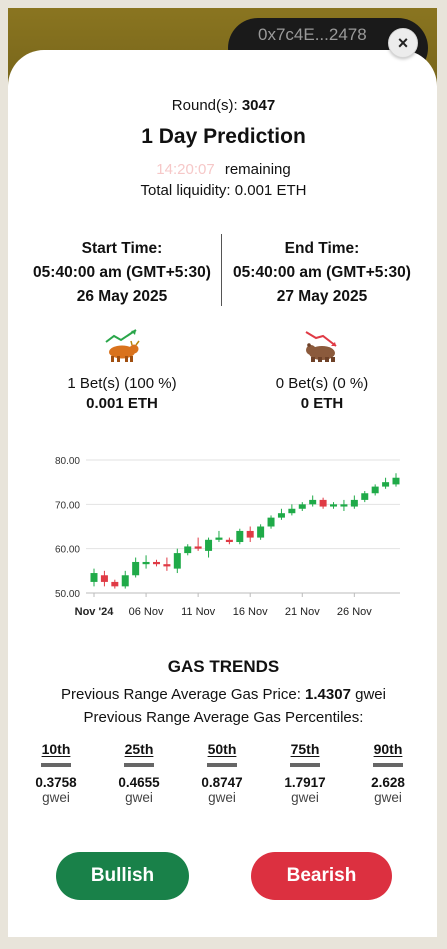 The image size is (447, 949). Describe the element at coordinates (198, 612) in the screenshot. I see `chart-x-tick-label: 11 Nov` at that location.